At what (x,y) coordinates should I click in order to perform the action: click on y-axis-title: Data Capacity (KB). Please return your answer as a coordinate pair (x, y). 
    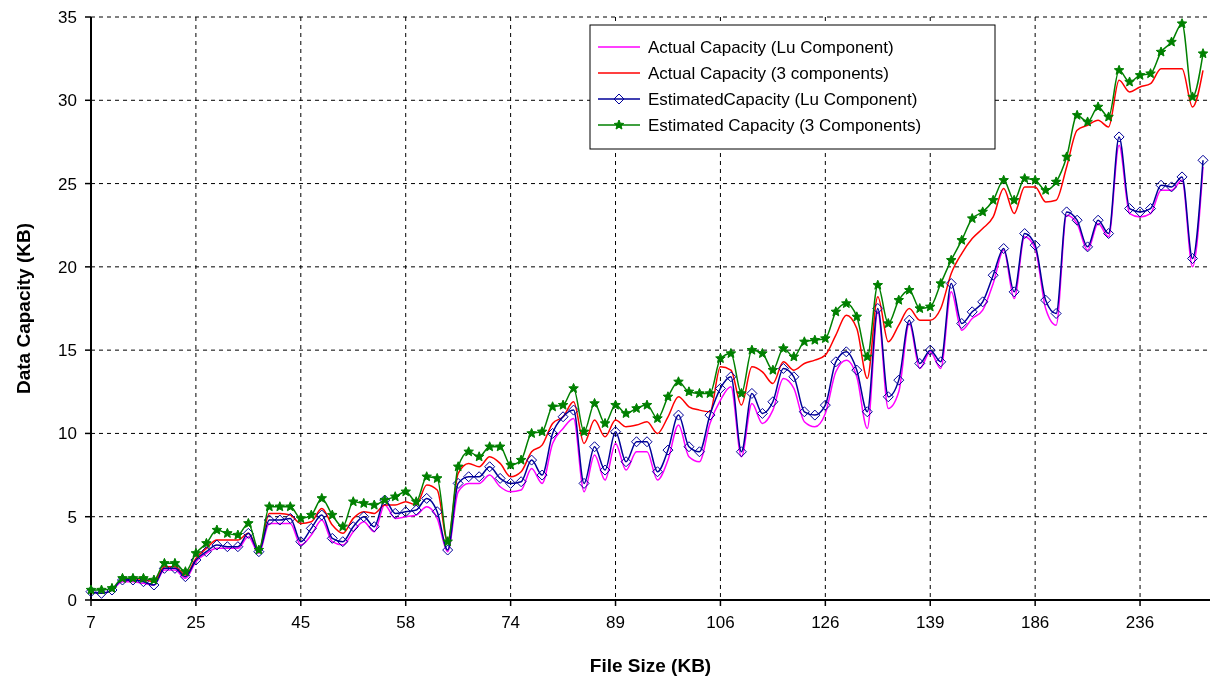
    Looking at the image, I should click on (23, 308).